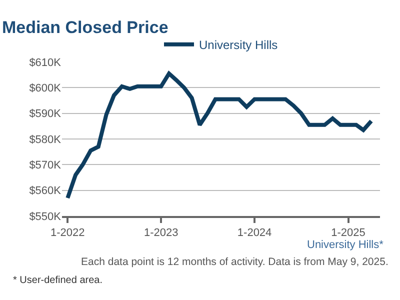  What do you see at coordinates (161, 233) in the screenshot?
I see `x-tick-label: 1-2023` at bounding box center [161, 233].